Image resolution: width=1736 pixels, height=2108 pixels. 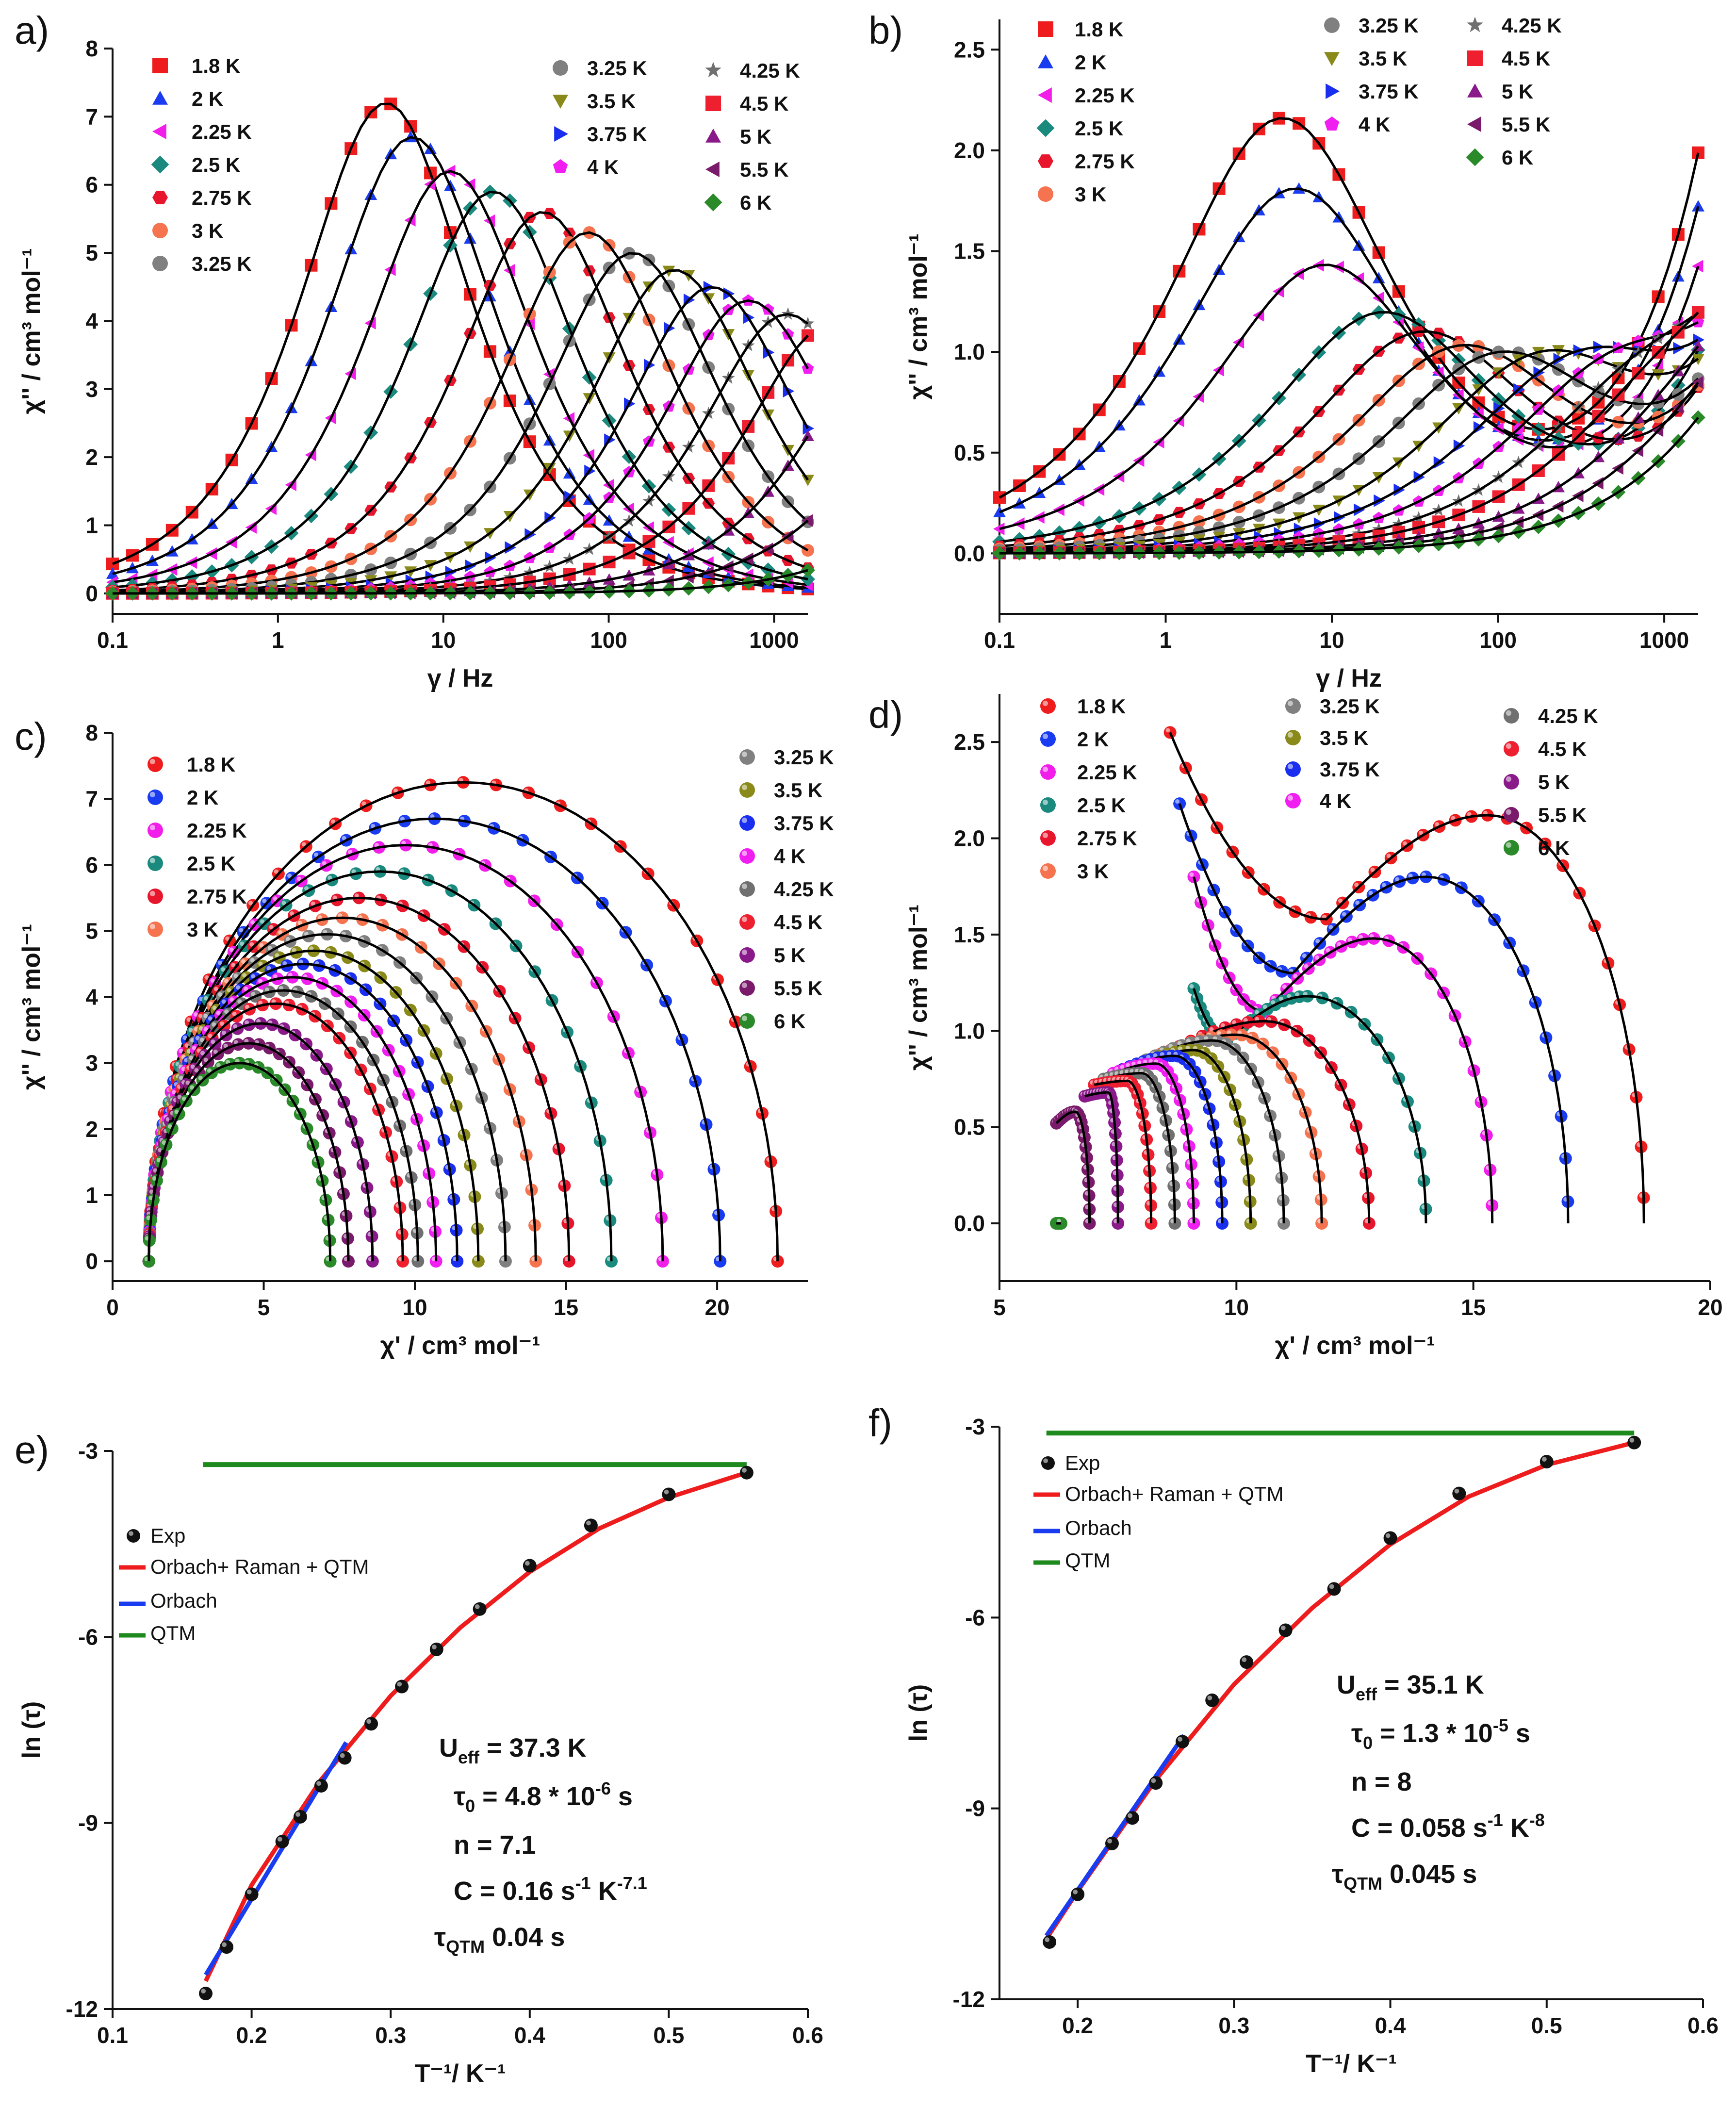 What do you see at coordinates (1410, 1687) in the screenshot?
I see `ueff-annotation: Ueff = 35.1 K` at bounding box center [1410, 1687].